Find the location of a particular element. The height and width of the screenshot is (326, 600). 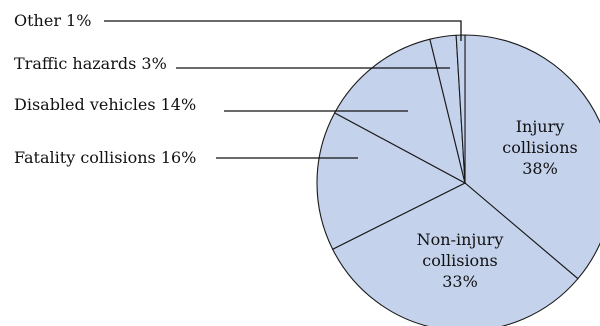

slice-label-injury-collisions: Injury collisions 38% is located at coordinates (539, 147).